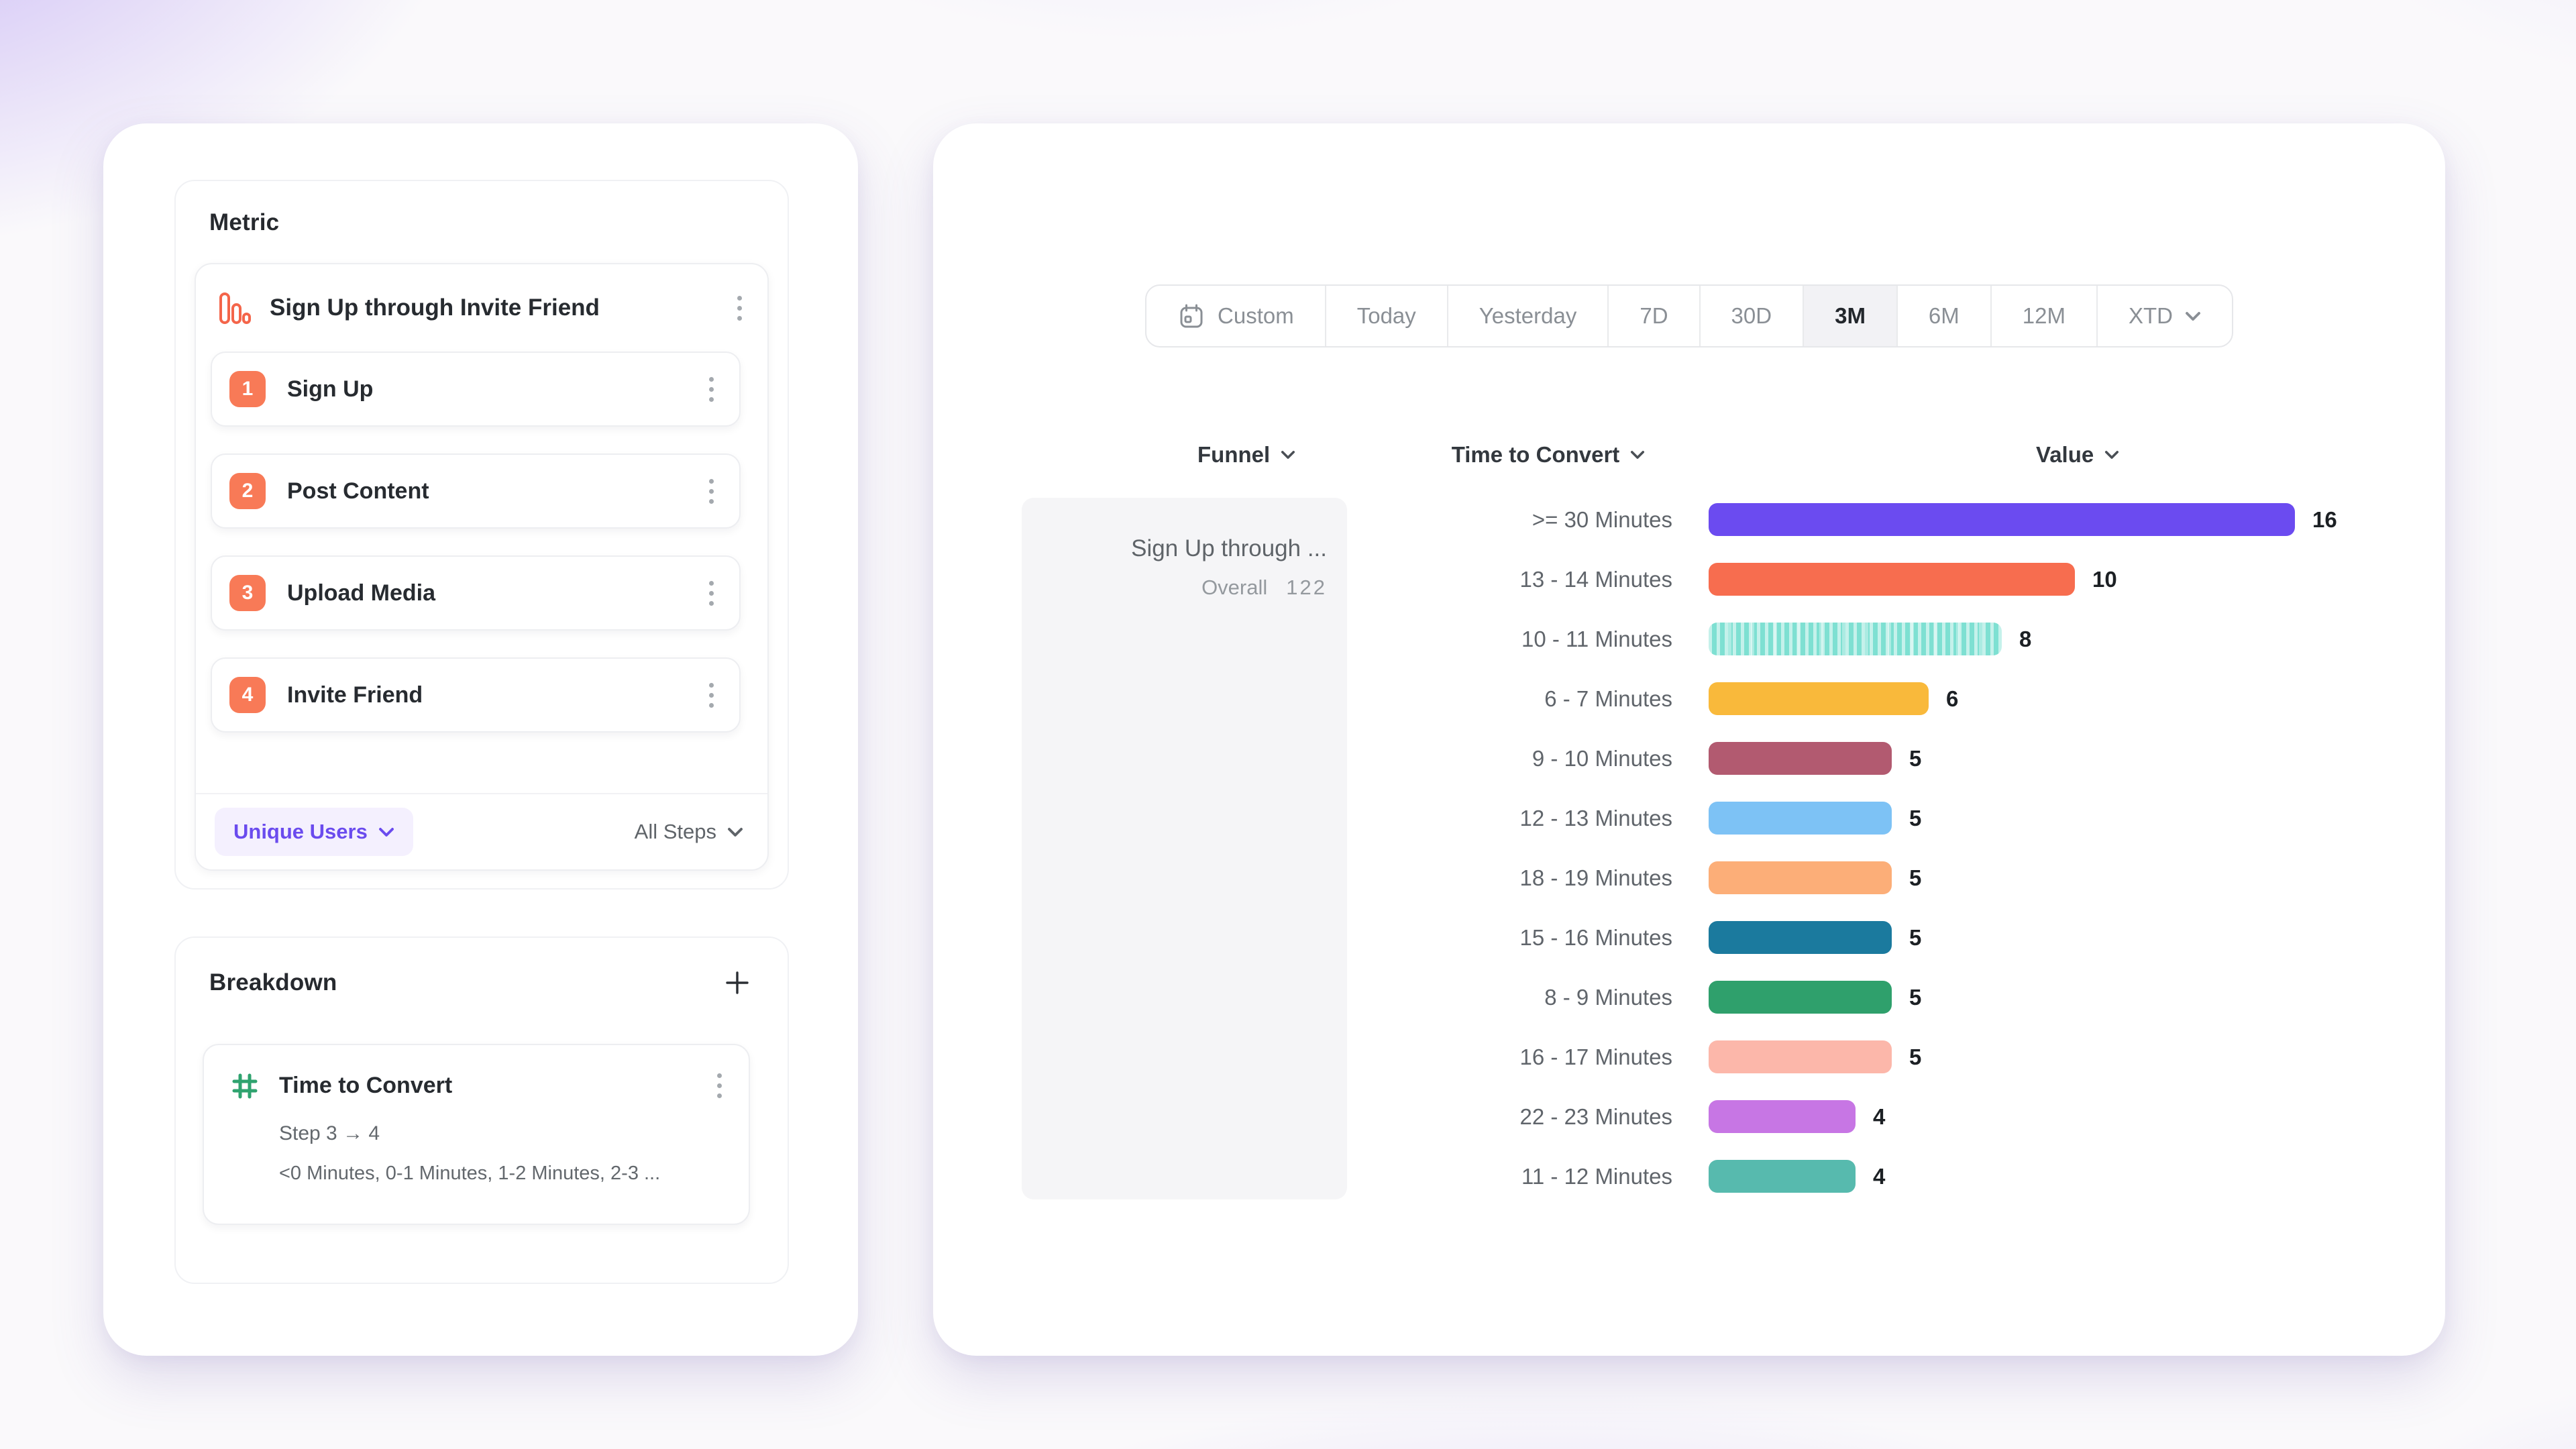 Image resolution: width=2576 pixels, height=1449 pixels. I want to click on funnel-step-card-invite-friend: 4 Invite Friend, so click(476, 695).